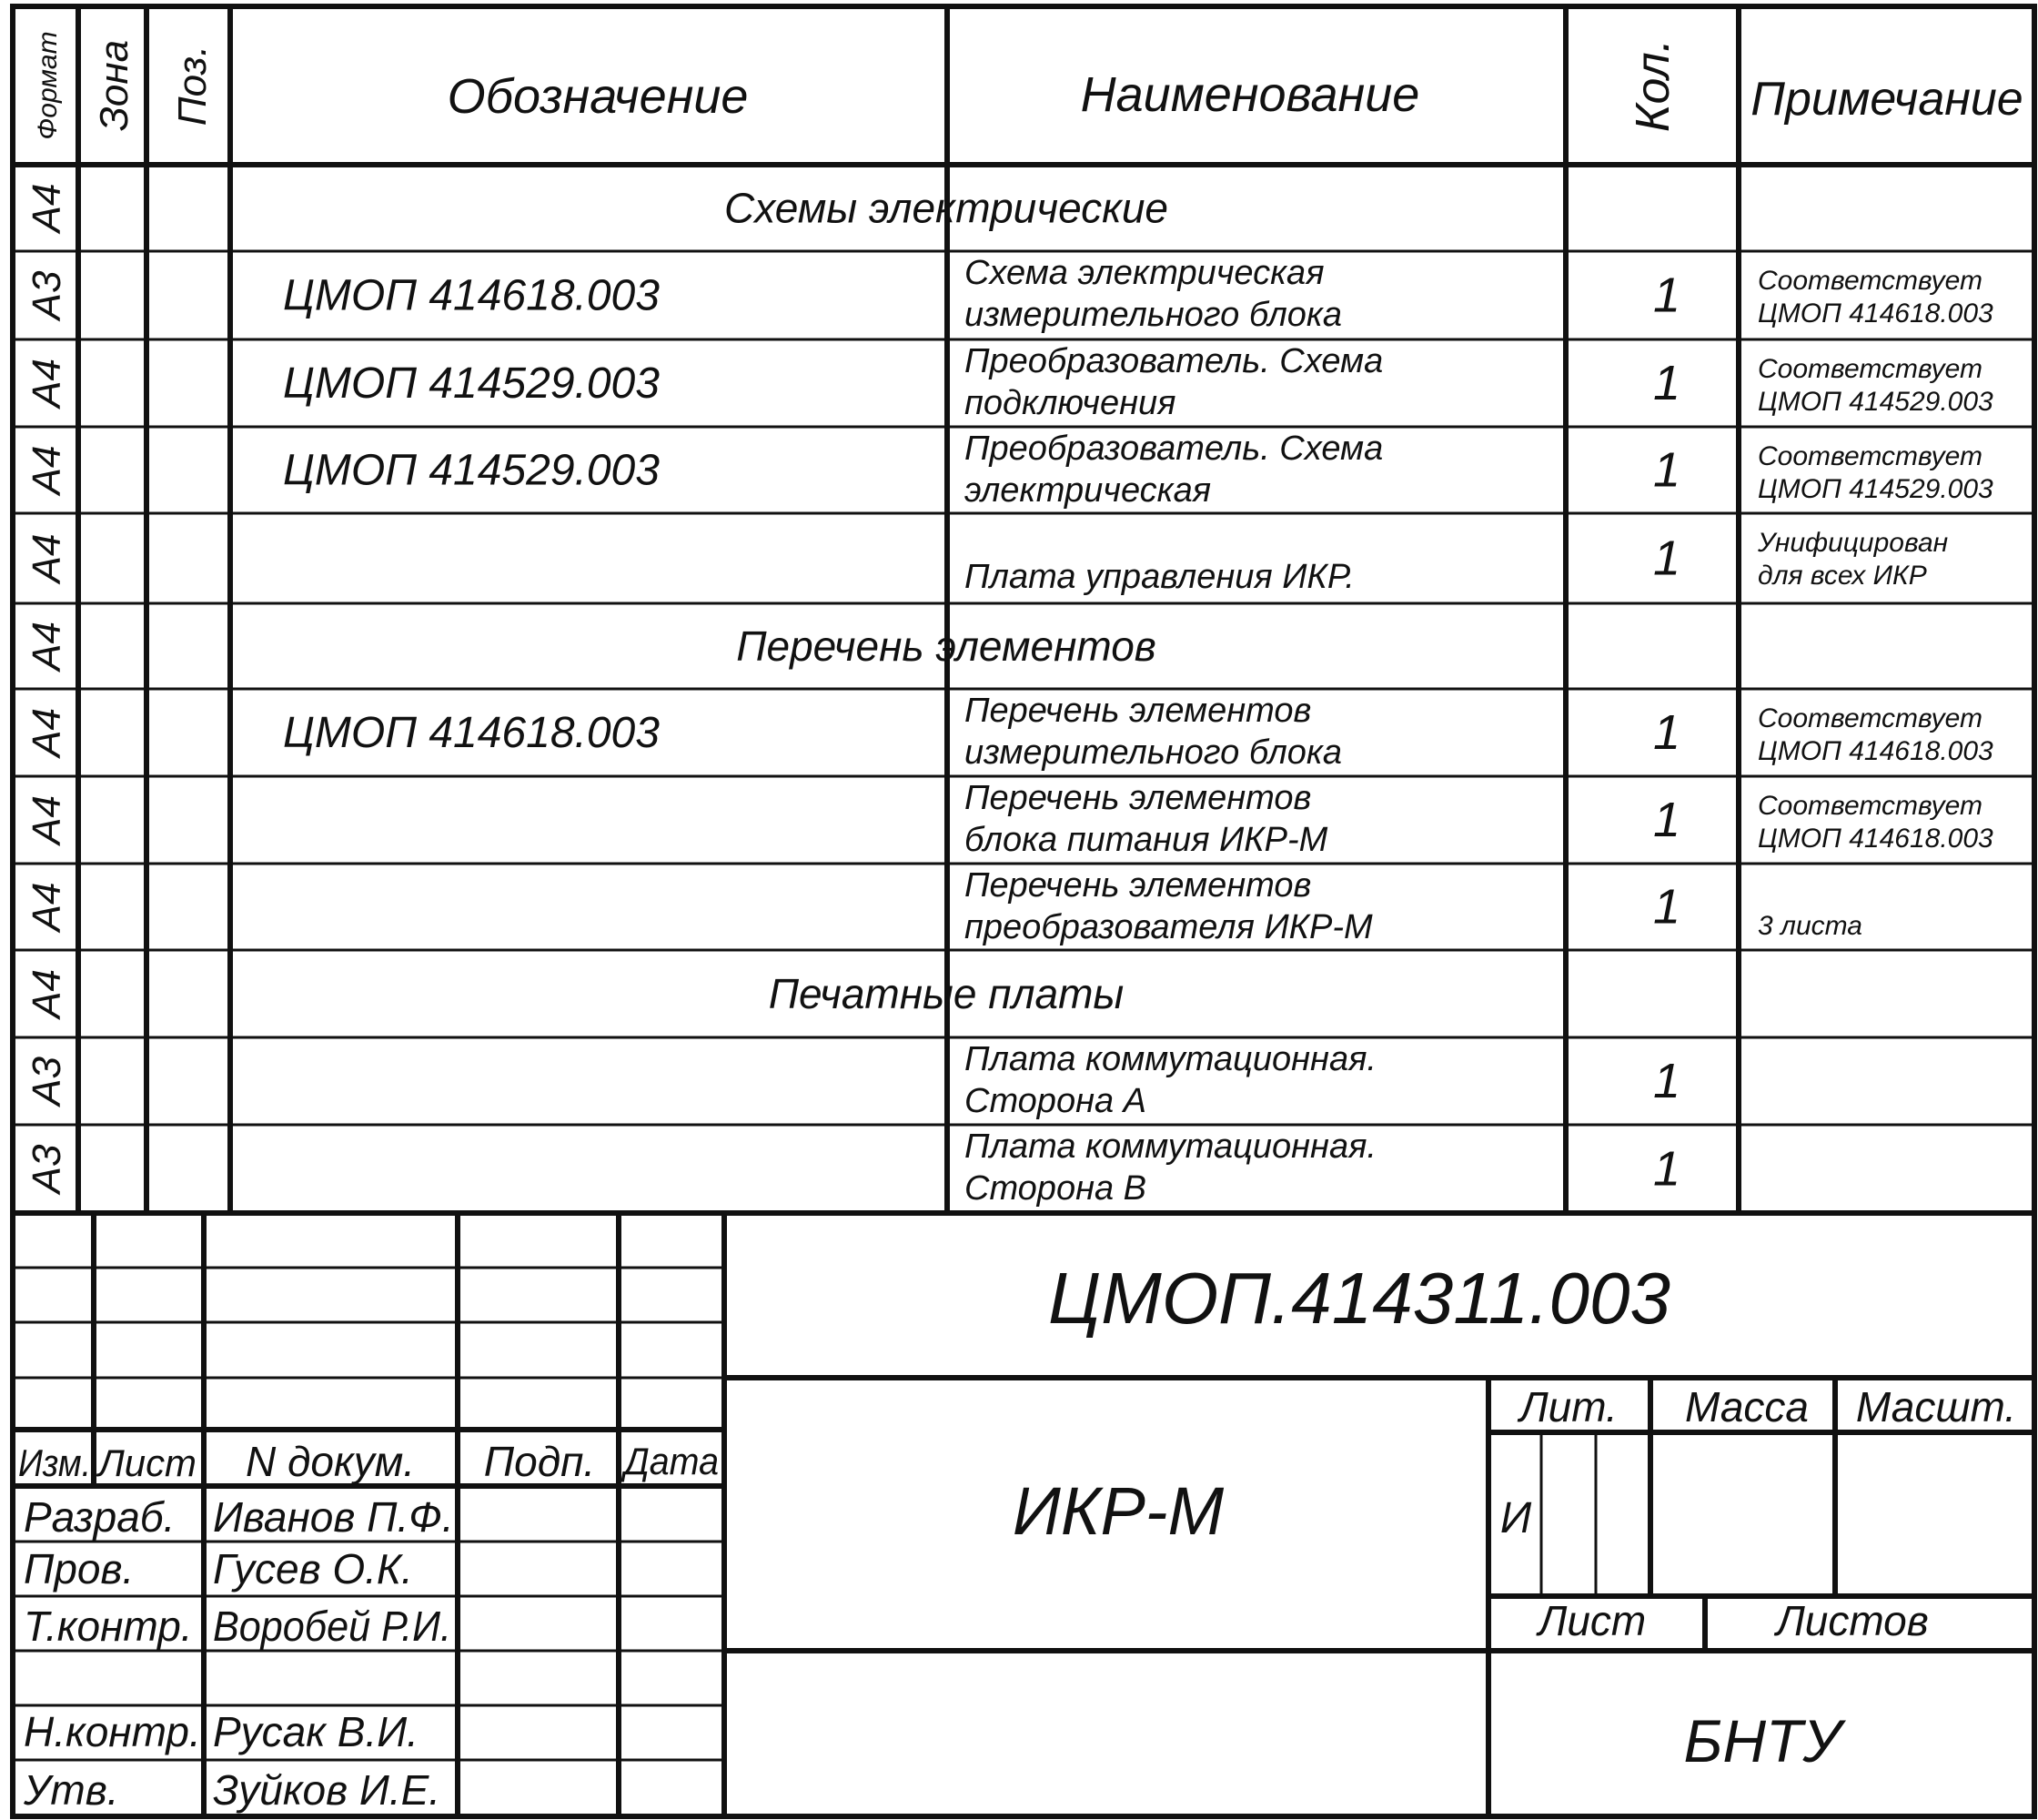 The width and height of the screenshot is (2038, 1820). I want to click on col-sheet: Лист, so click(146, 1463).